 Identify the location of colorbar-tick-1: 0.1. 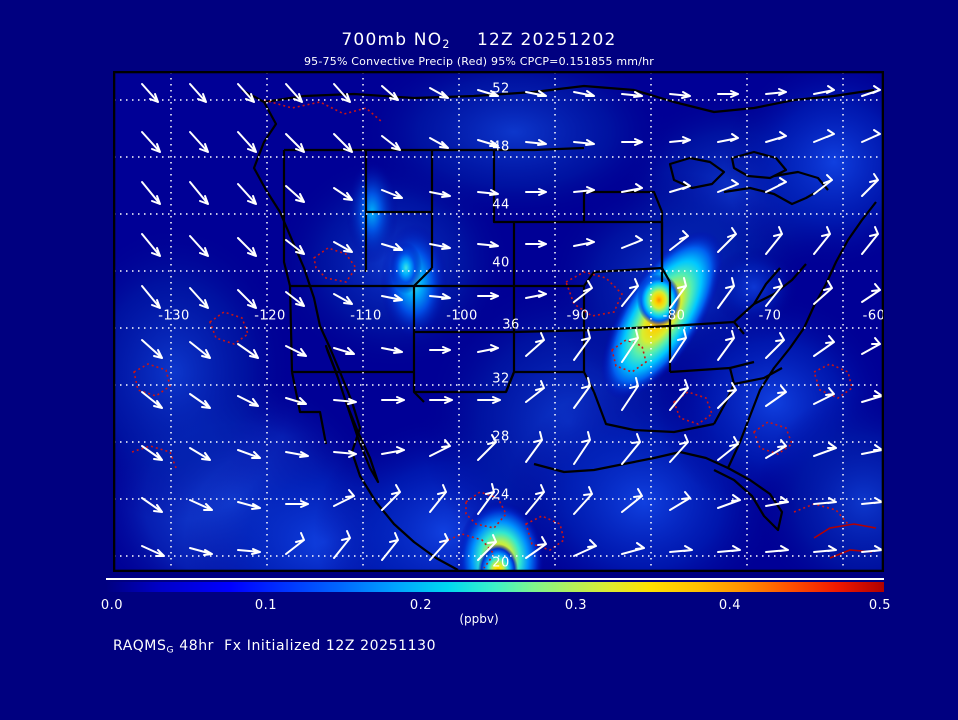
(266, 605).